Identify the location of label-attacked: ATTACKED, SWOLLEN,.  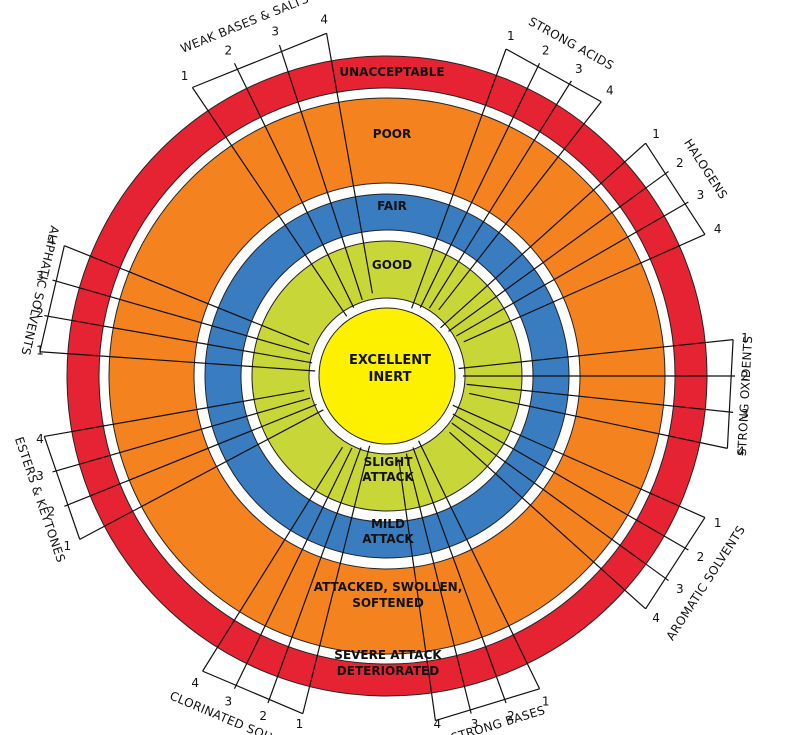
(388, 587).